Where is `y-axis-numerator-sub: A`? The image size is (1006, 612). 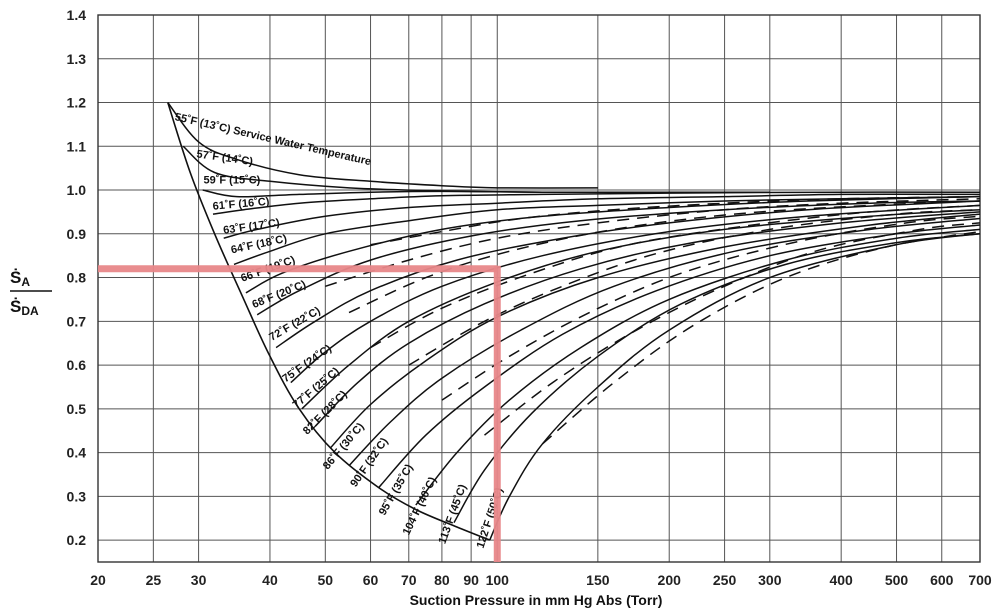
y-axis-numerator-sub: A is located at coordinates (25, 282).